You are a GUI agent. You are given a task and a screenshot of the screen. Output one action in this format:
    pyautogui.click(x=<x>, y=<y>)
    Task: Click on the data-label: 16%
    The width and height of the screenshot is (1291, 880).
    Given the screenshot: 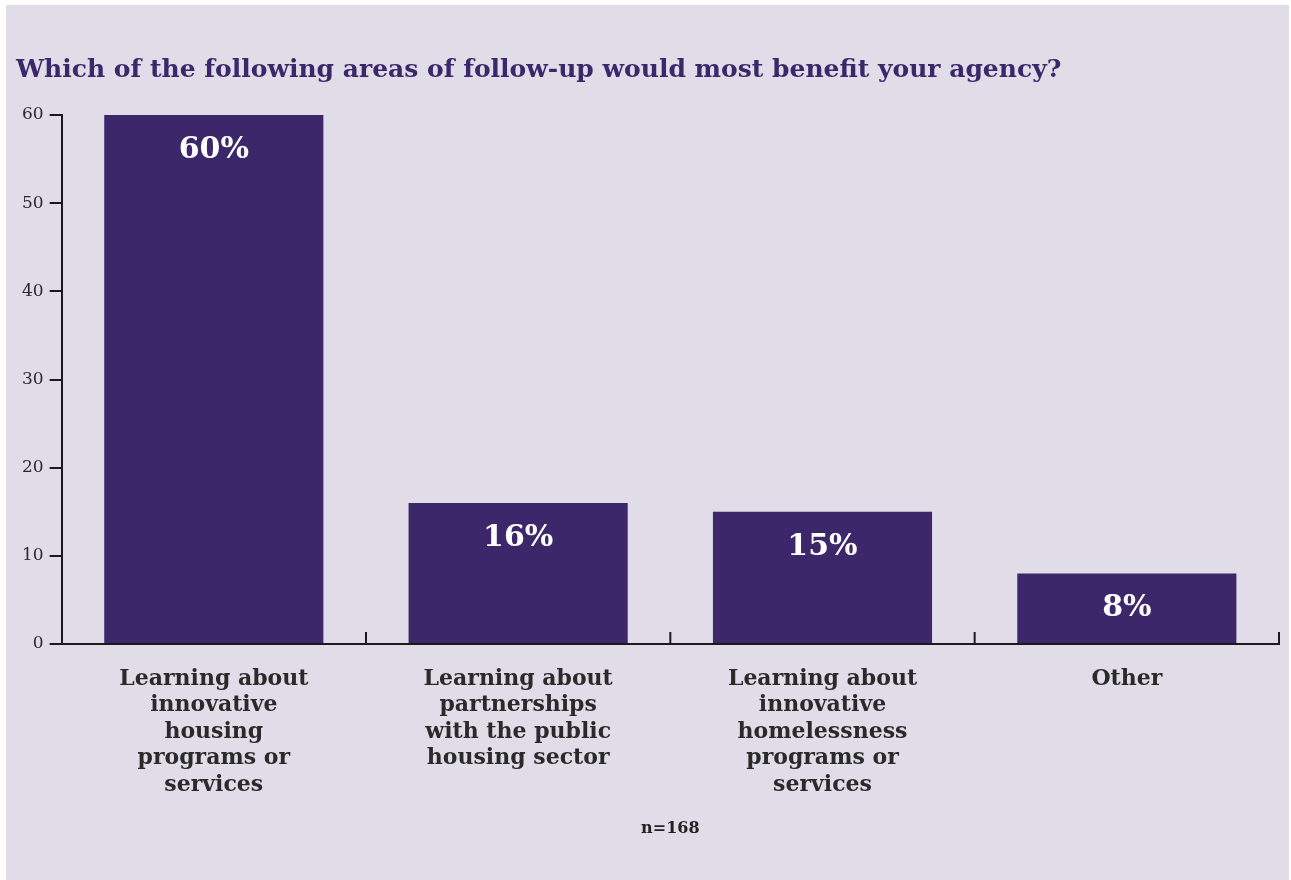 What is the action you would take?
    pyautogui.click(x=518, y=535)
    